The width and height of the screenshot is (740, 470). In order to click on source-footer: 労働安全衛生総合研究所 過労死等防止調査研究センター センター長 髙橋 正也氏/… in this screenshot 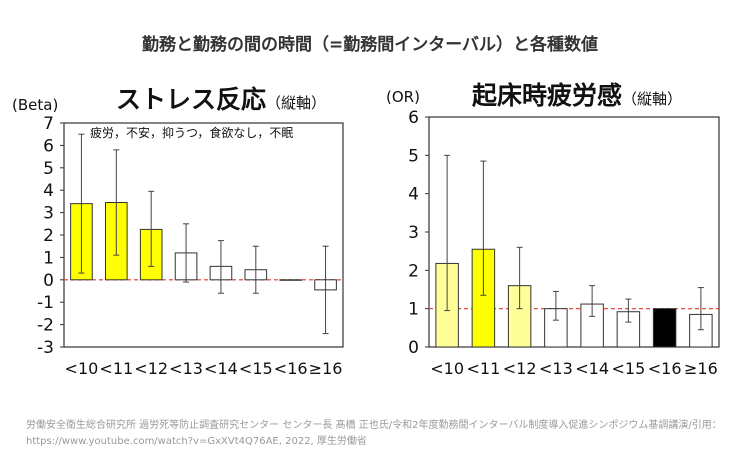, I will do `click(376, 434)`.